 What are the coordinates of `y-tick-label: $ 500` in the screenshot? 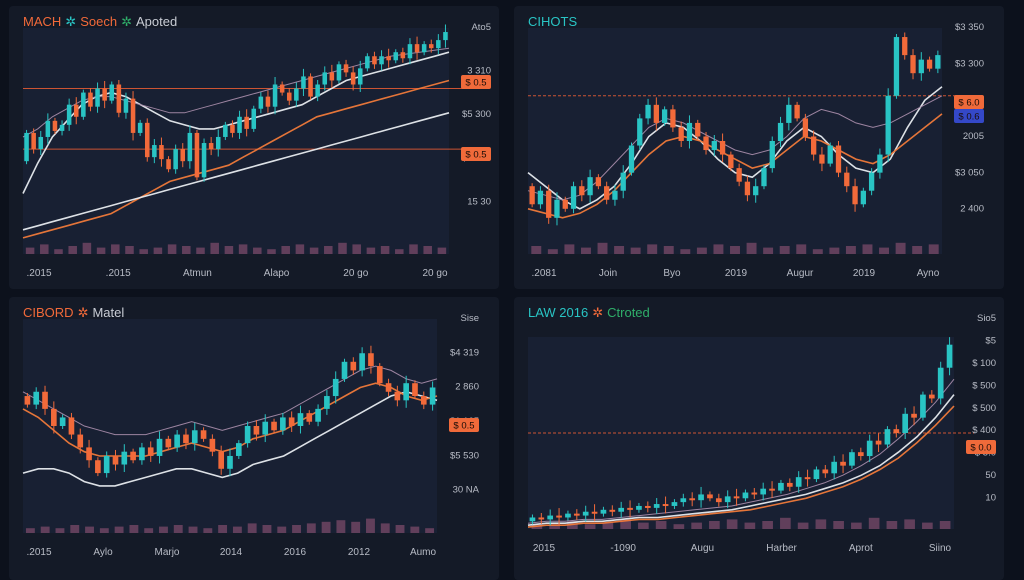 It's located at (984, 408).